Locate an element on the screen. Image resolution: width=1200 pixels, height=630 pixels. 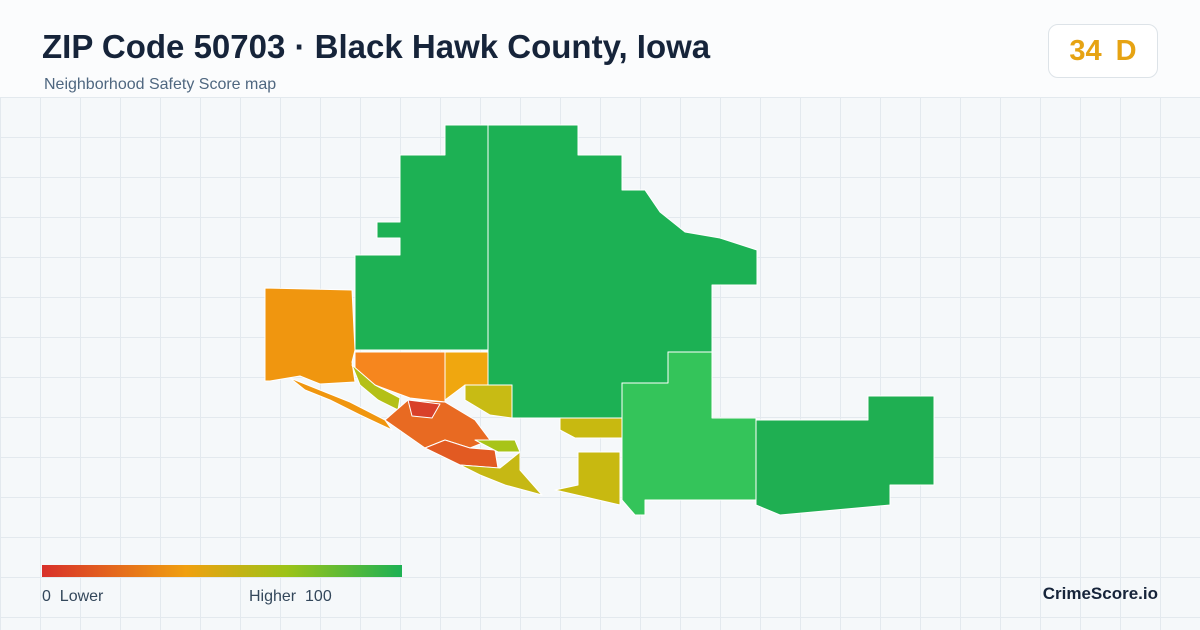
score-value: 34 is located at coordinates (1085, 50).